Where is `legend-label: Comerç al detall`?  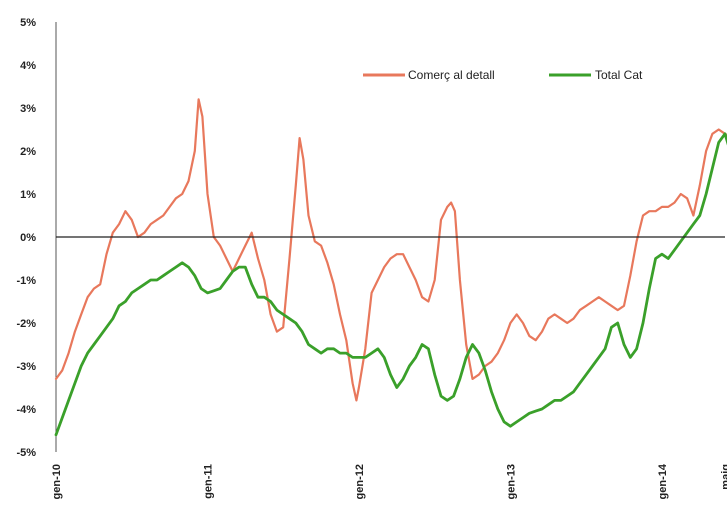 legend-label: Comerç al detall is located at coordinates (451, 75).